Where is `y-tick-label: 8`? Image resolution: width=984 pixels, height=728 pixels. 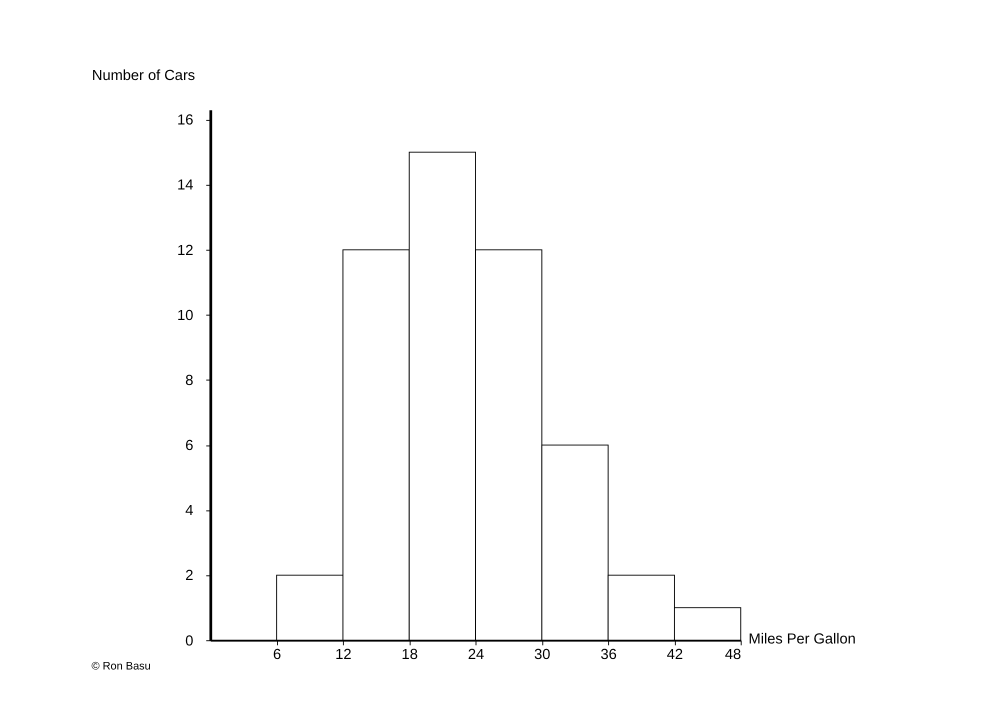
y-tick-label: 8 is located at coordinates (189, 380).